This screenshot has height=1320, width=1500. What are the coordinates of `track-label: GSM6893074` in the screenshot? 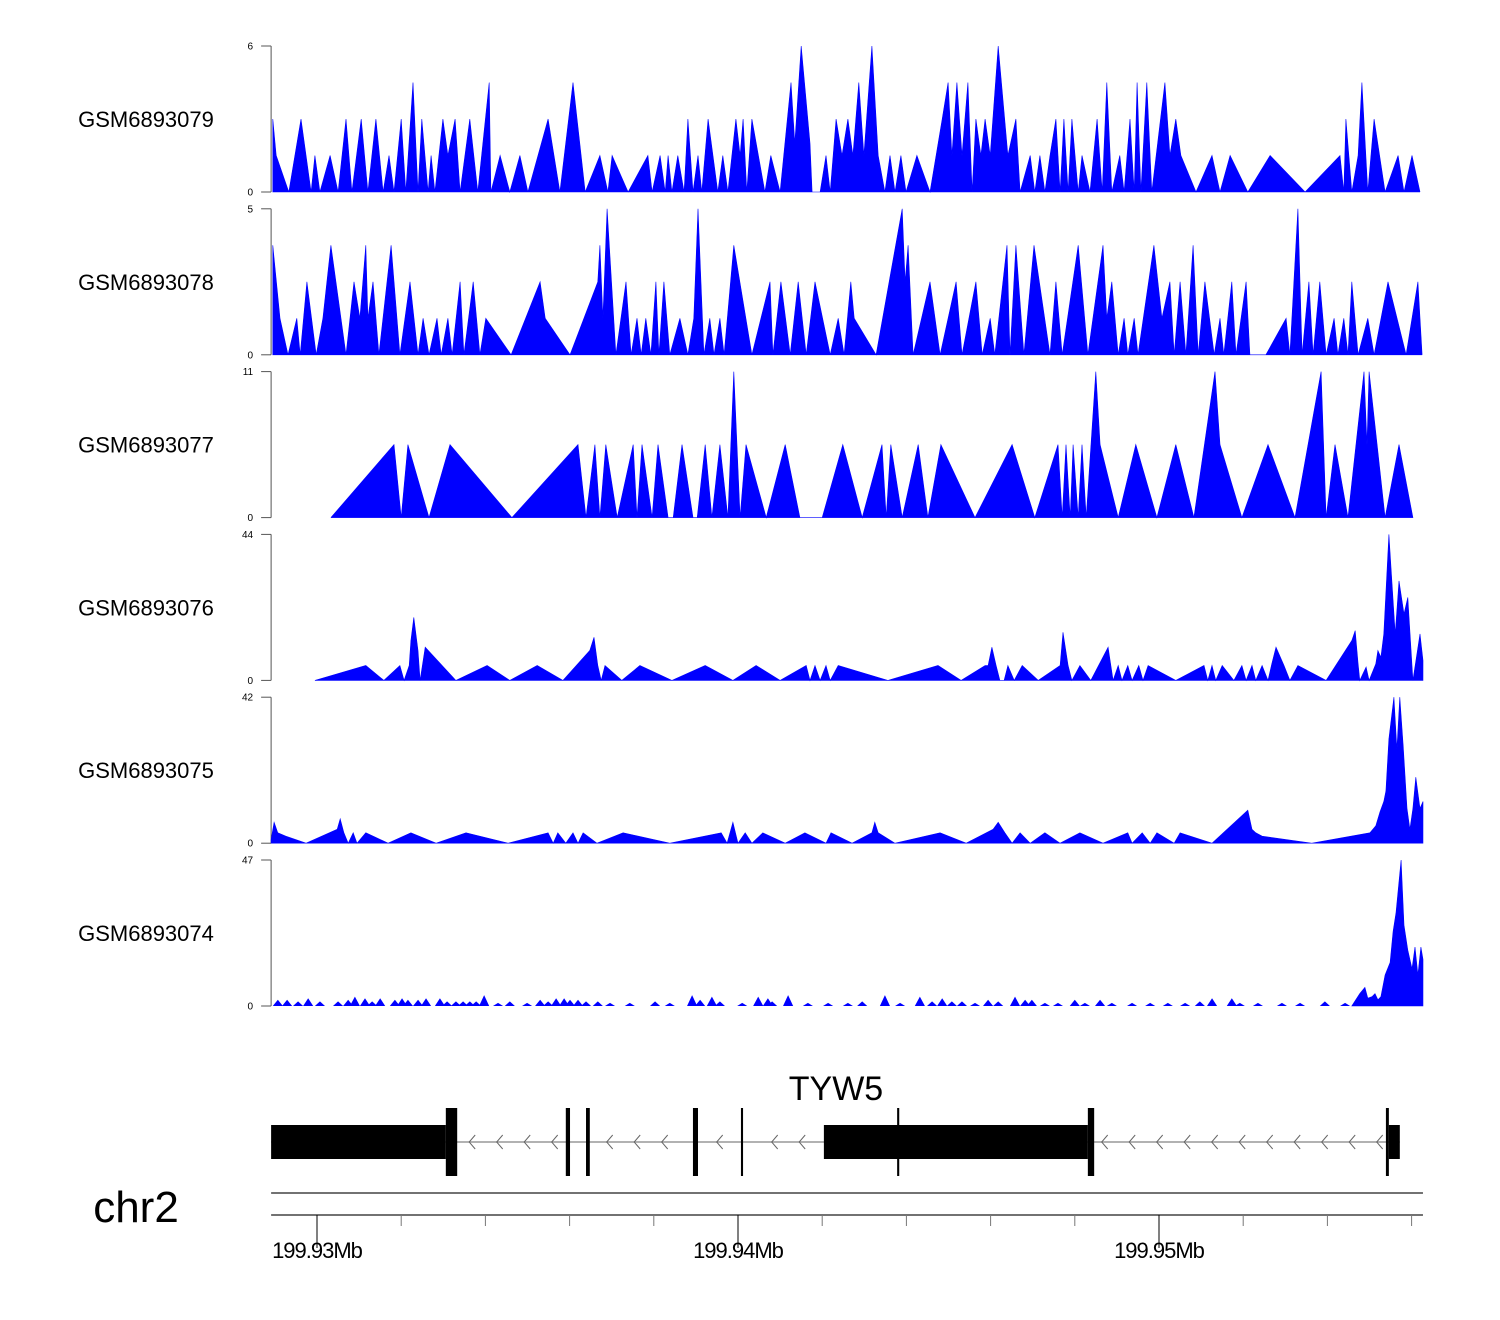 It's located at (146, 933).